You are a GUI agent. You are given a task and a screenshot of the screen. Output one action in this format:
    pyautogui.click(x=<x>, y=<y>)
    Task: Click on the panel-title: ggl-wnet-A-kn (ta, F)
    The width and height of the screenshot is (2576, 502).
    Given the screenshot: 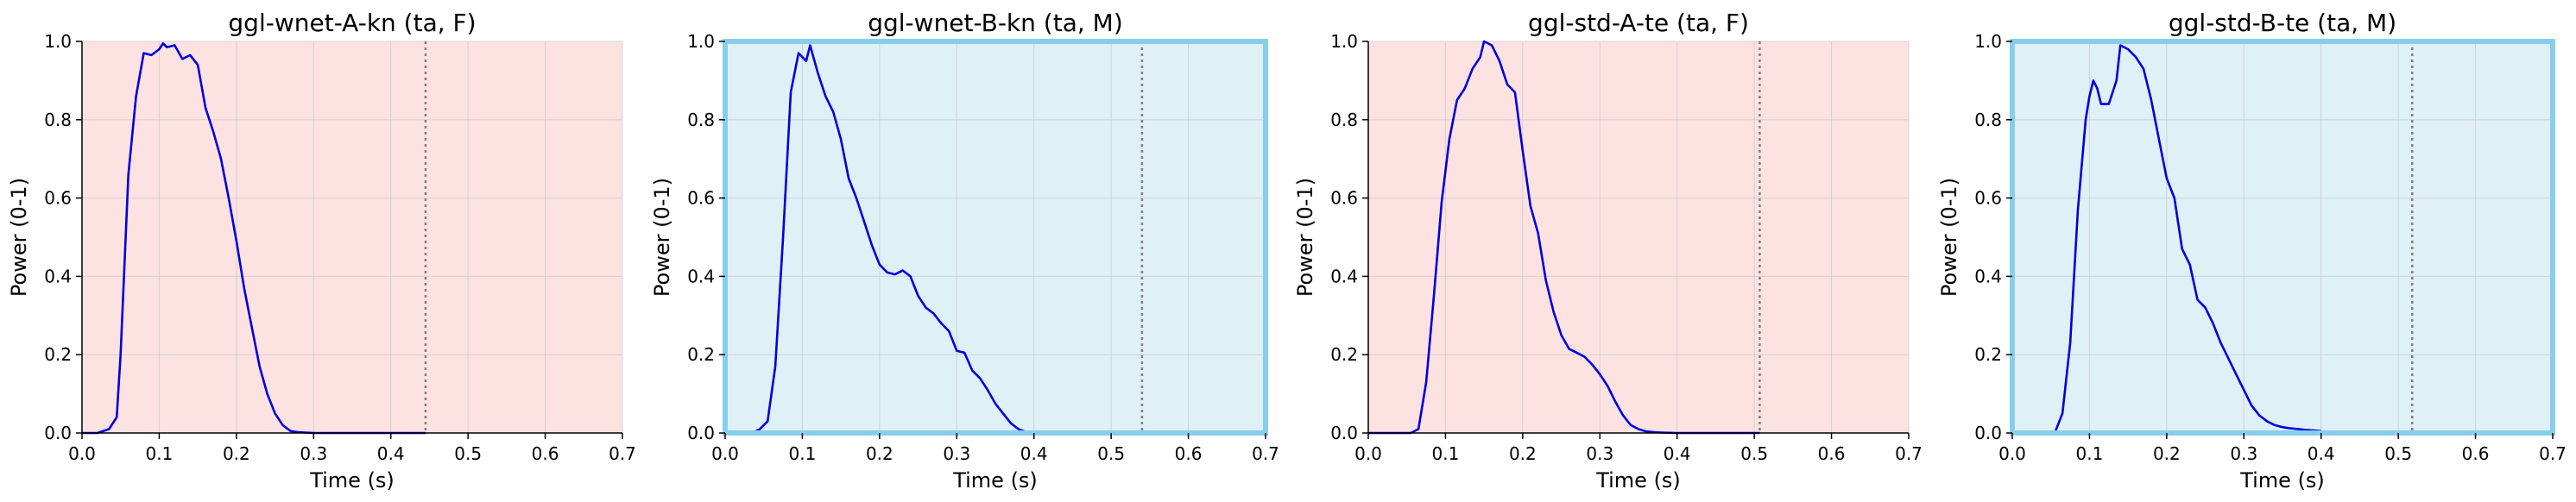 What is the action you would take?
    pyautogui.click(x=352, y=23)
    